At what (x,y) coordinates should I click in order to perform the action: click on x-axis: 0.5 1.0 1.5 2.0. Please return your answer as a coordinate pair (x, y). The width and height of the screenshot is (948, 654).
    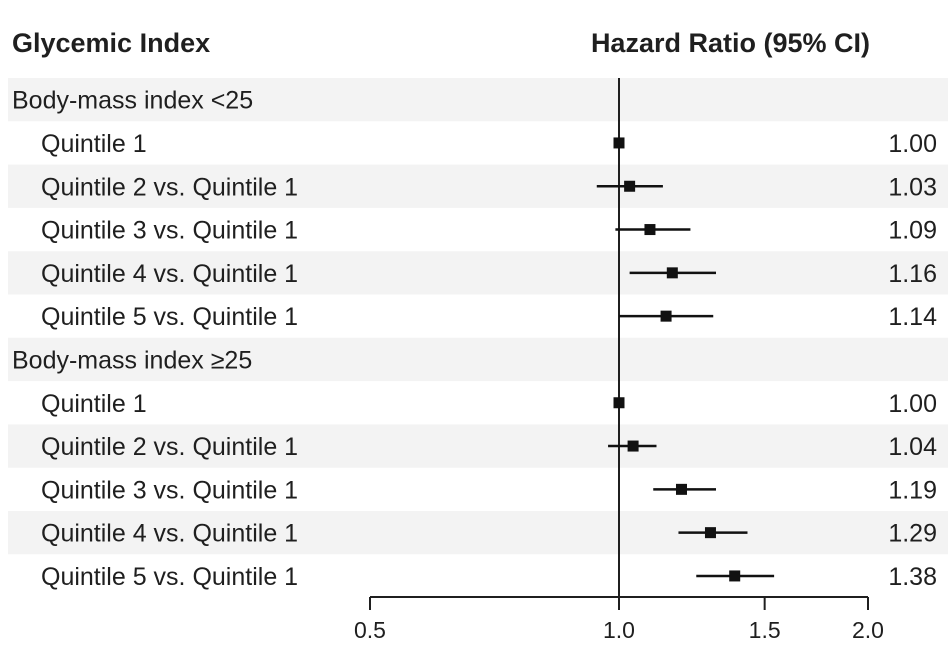
    Looking at the image, I should click on (619, 619).